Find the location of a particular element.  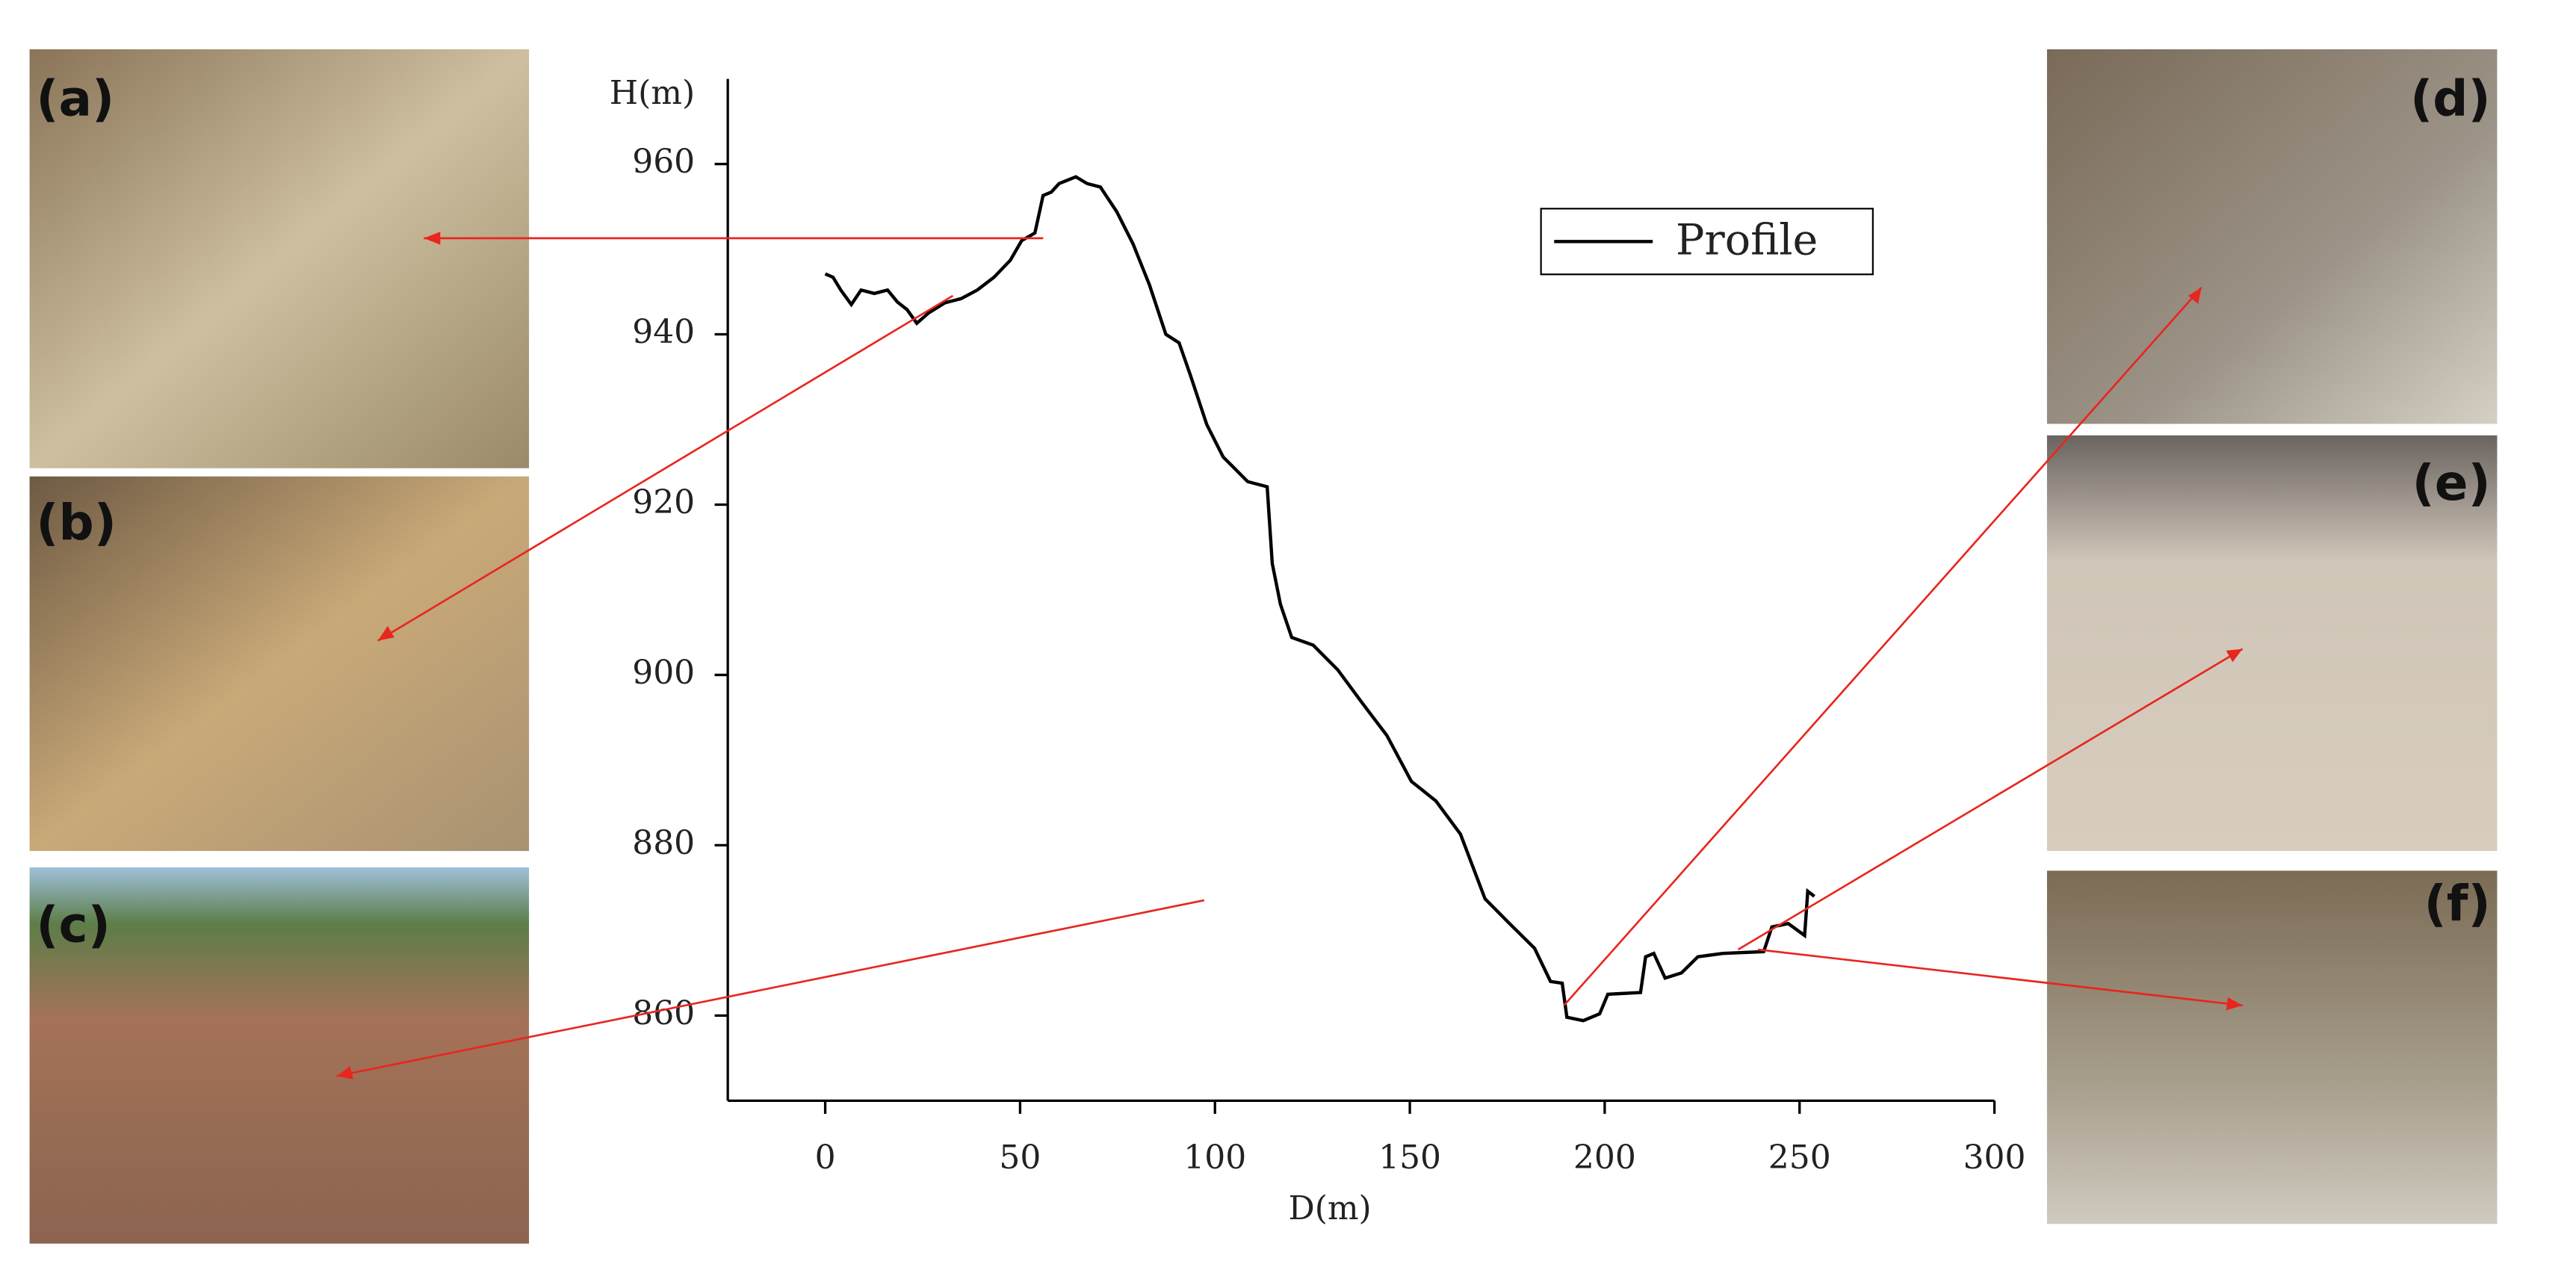

x-tick-label: 250 is located at coordinates (1799, 1158).